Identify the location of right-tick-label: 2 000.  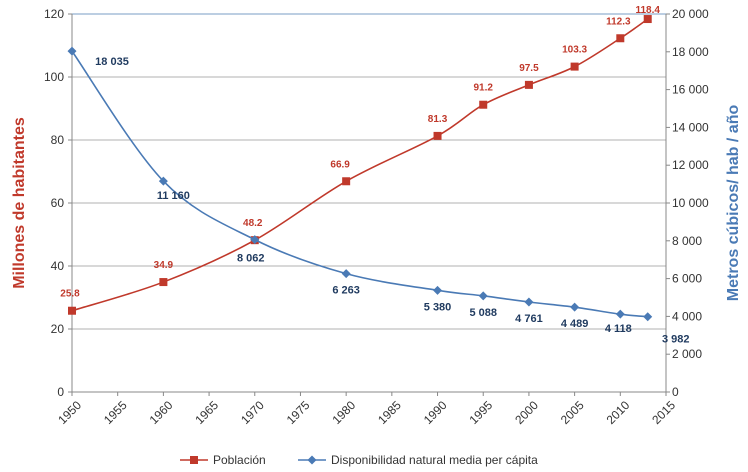
(687, 354).